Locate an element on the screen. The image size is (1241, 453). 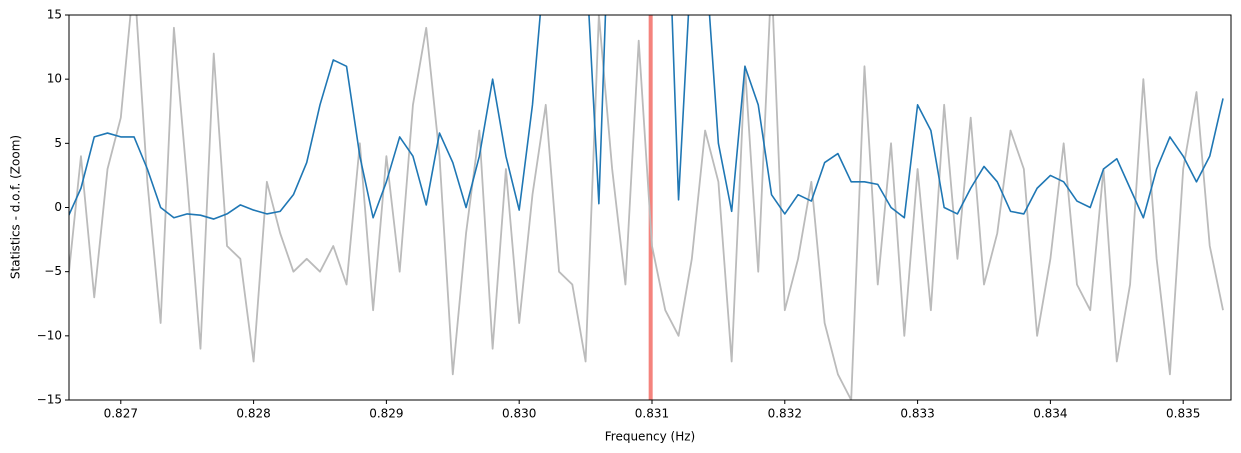
x-axis-label: Frequency (Hz) is located at coordinates (650, 437).